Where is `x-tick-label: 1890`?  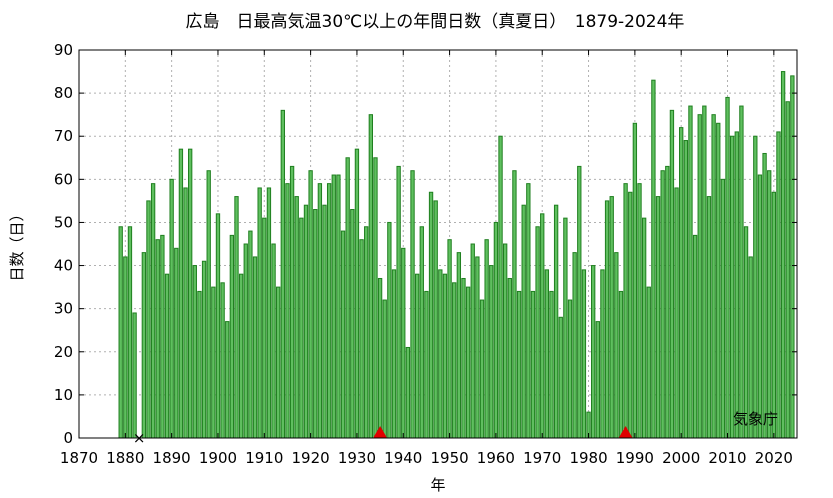
x-tick-label: 1890 is located at coordinates (172, 458).